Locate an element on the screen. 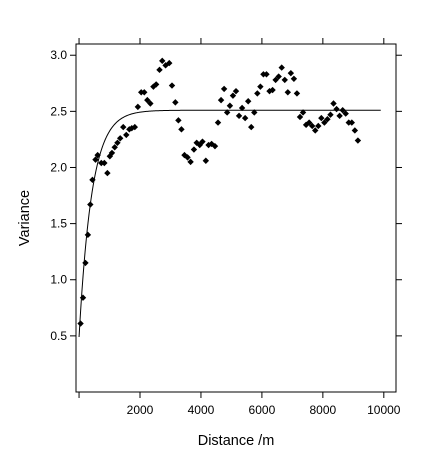  y-tick-label: 2.5 is located at coordinates (58, 111).